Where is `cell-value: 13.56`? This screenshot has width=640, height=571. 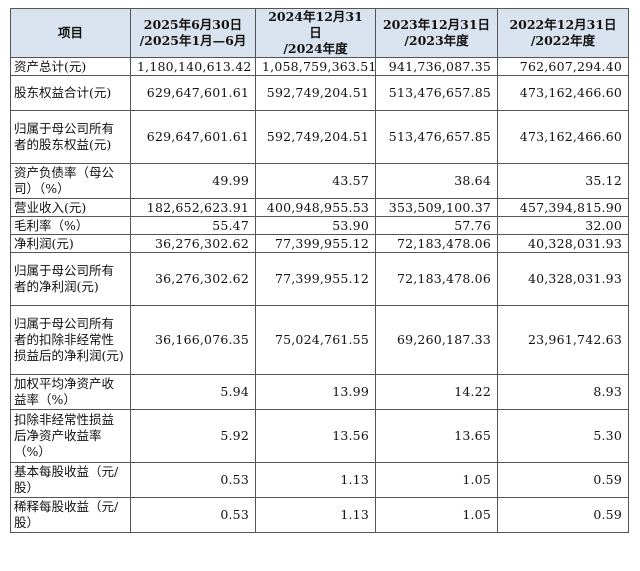 cell-value: 13.56 is located at coordinates (315, 436).